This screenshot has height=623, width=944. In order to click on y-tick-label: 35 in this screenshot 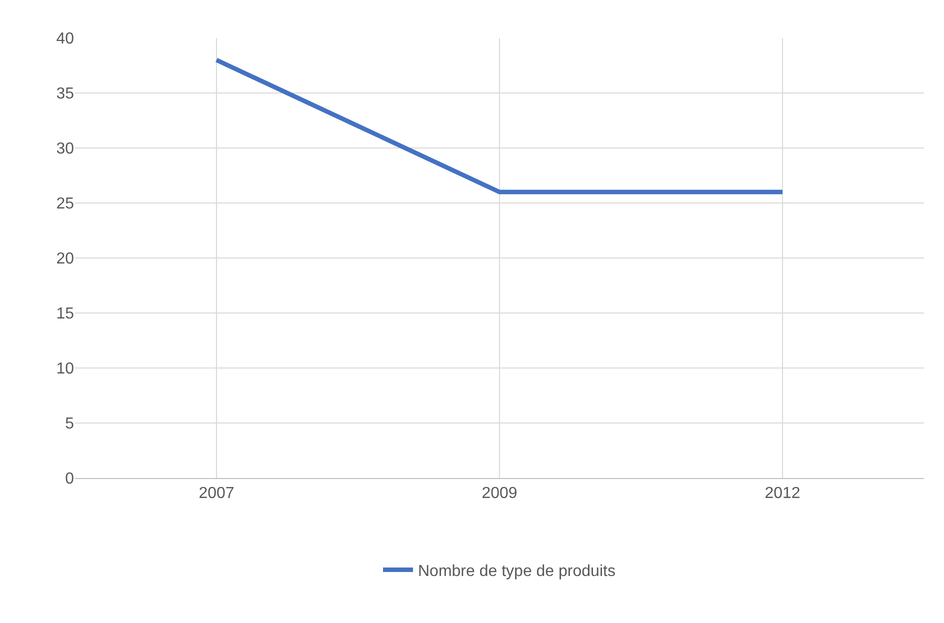, I will do `click(65, 94)`.